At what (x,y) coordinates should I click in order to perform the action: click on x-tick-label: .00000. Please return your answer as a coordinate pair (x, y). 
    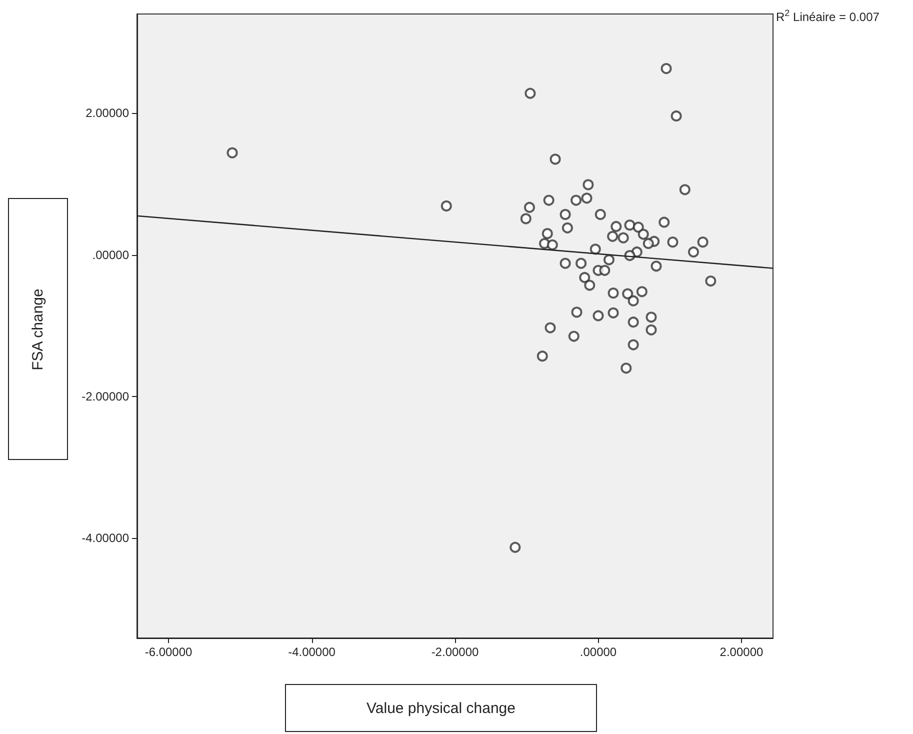
    Looking at the image, I should click on (598, 652).